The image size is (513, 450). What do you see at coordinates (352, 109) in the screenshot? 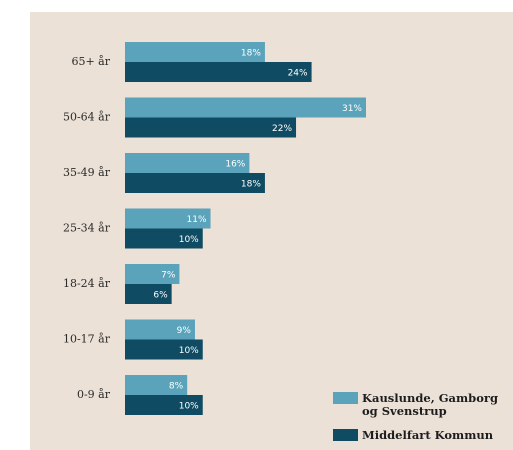
I see `data-label: 31%` at bounding box center [352, 109].